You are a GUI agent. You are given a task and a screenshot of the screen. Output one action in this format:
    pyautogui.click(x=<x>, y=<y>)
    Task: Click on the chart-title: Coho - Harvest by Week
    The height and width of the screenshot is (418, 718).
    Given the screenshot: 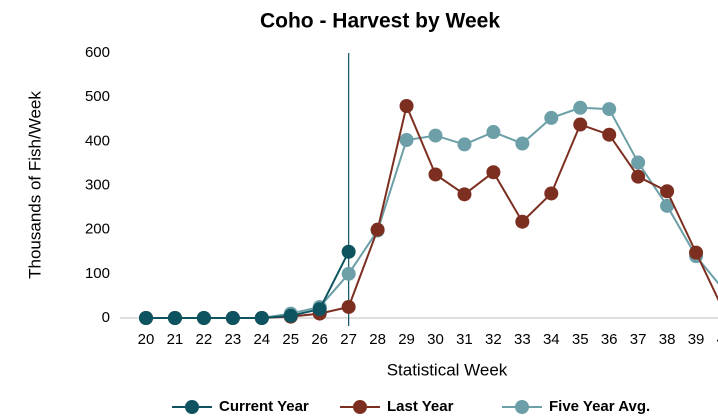 What is the action you would take?
    pyautogui.click(x=380, y=21)
    